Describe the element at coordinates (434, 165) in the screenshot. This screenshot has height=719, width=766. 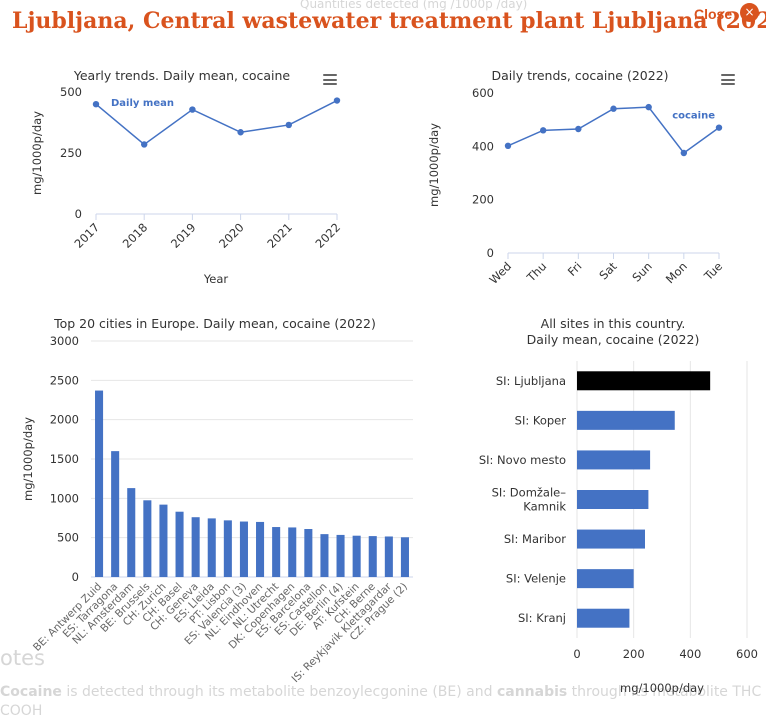
I see `daily-y-axis-label: mg/1000p/day` at that location.